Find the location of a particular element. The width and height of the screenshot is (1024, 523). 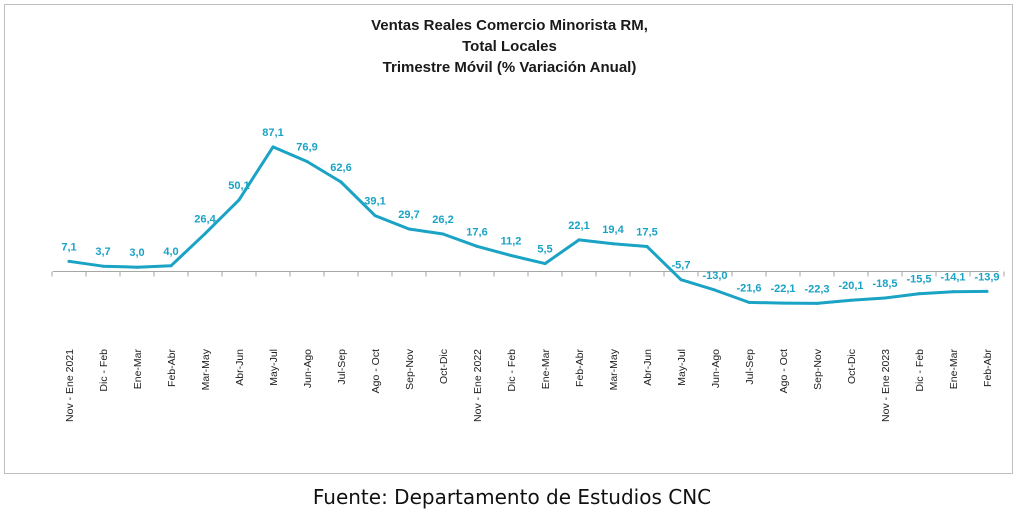

chart-title-line-1: Ventas Reales Comercio Minorista RM, is located at coordinates (509, 25).